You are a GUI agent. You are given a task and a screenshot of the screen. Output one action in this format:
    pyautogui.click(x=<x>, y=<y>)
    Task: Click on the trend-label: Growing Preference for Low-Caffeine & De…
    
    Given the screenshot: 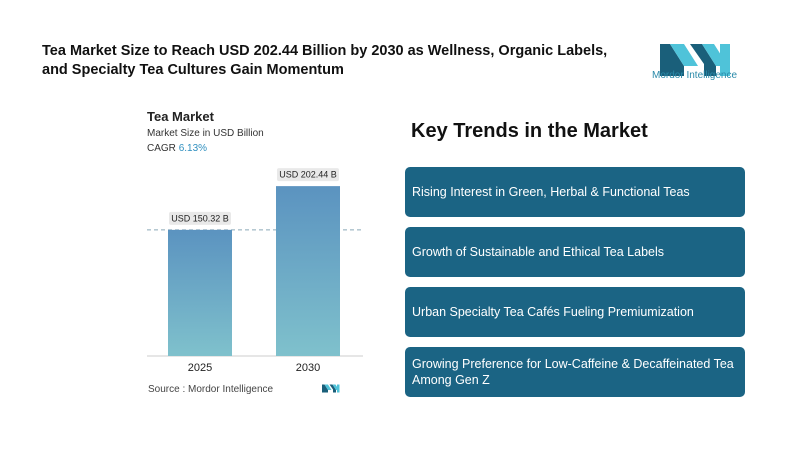 What is the action you would take?
    pyautogui.click(x=573, y=372)
    